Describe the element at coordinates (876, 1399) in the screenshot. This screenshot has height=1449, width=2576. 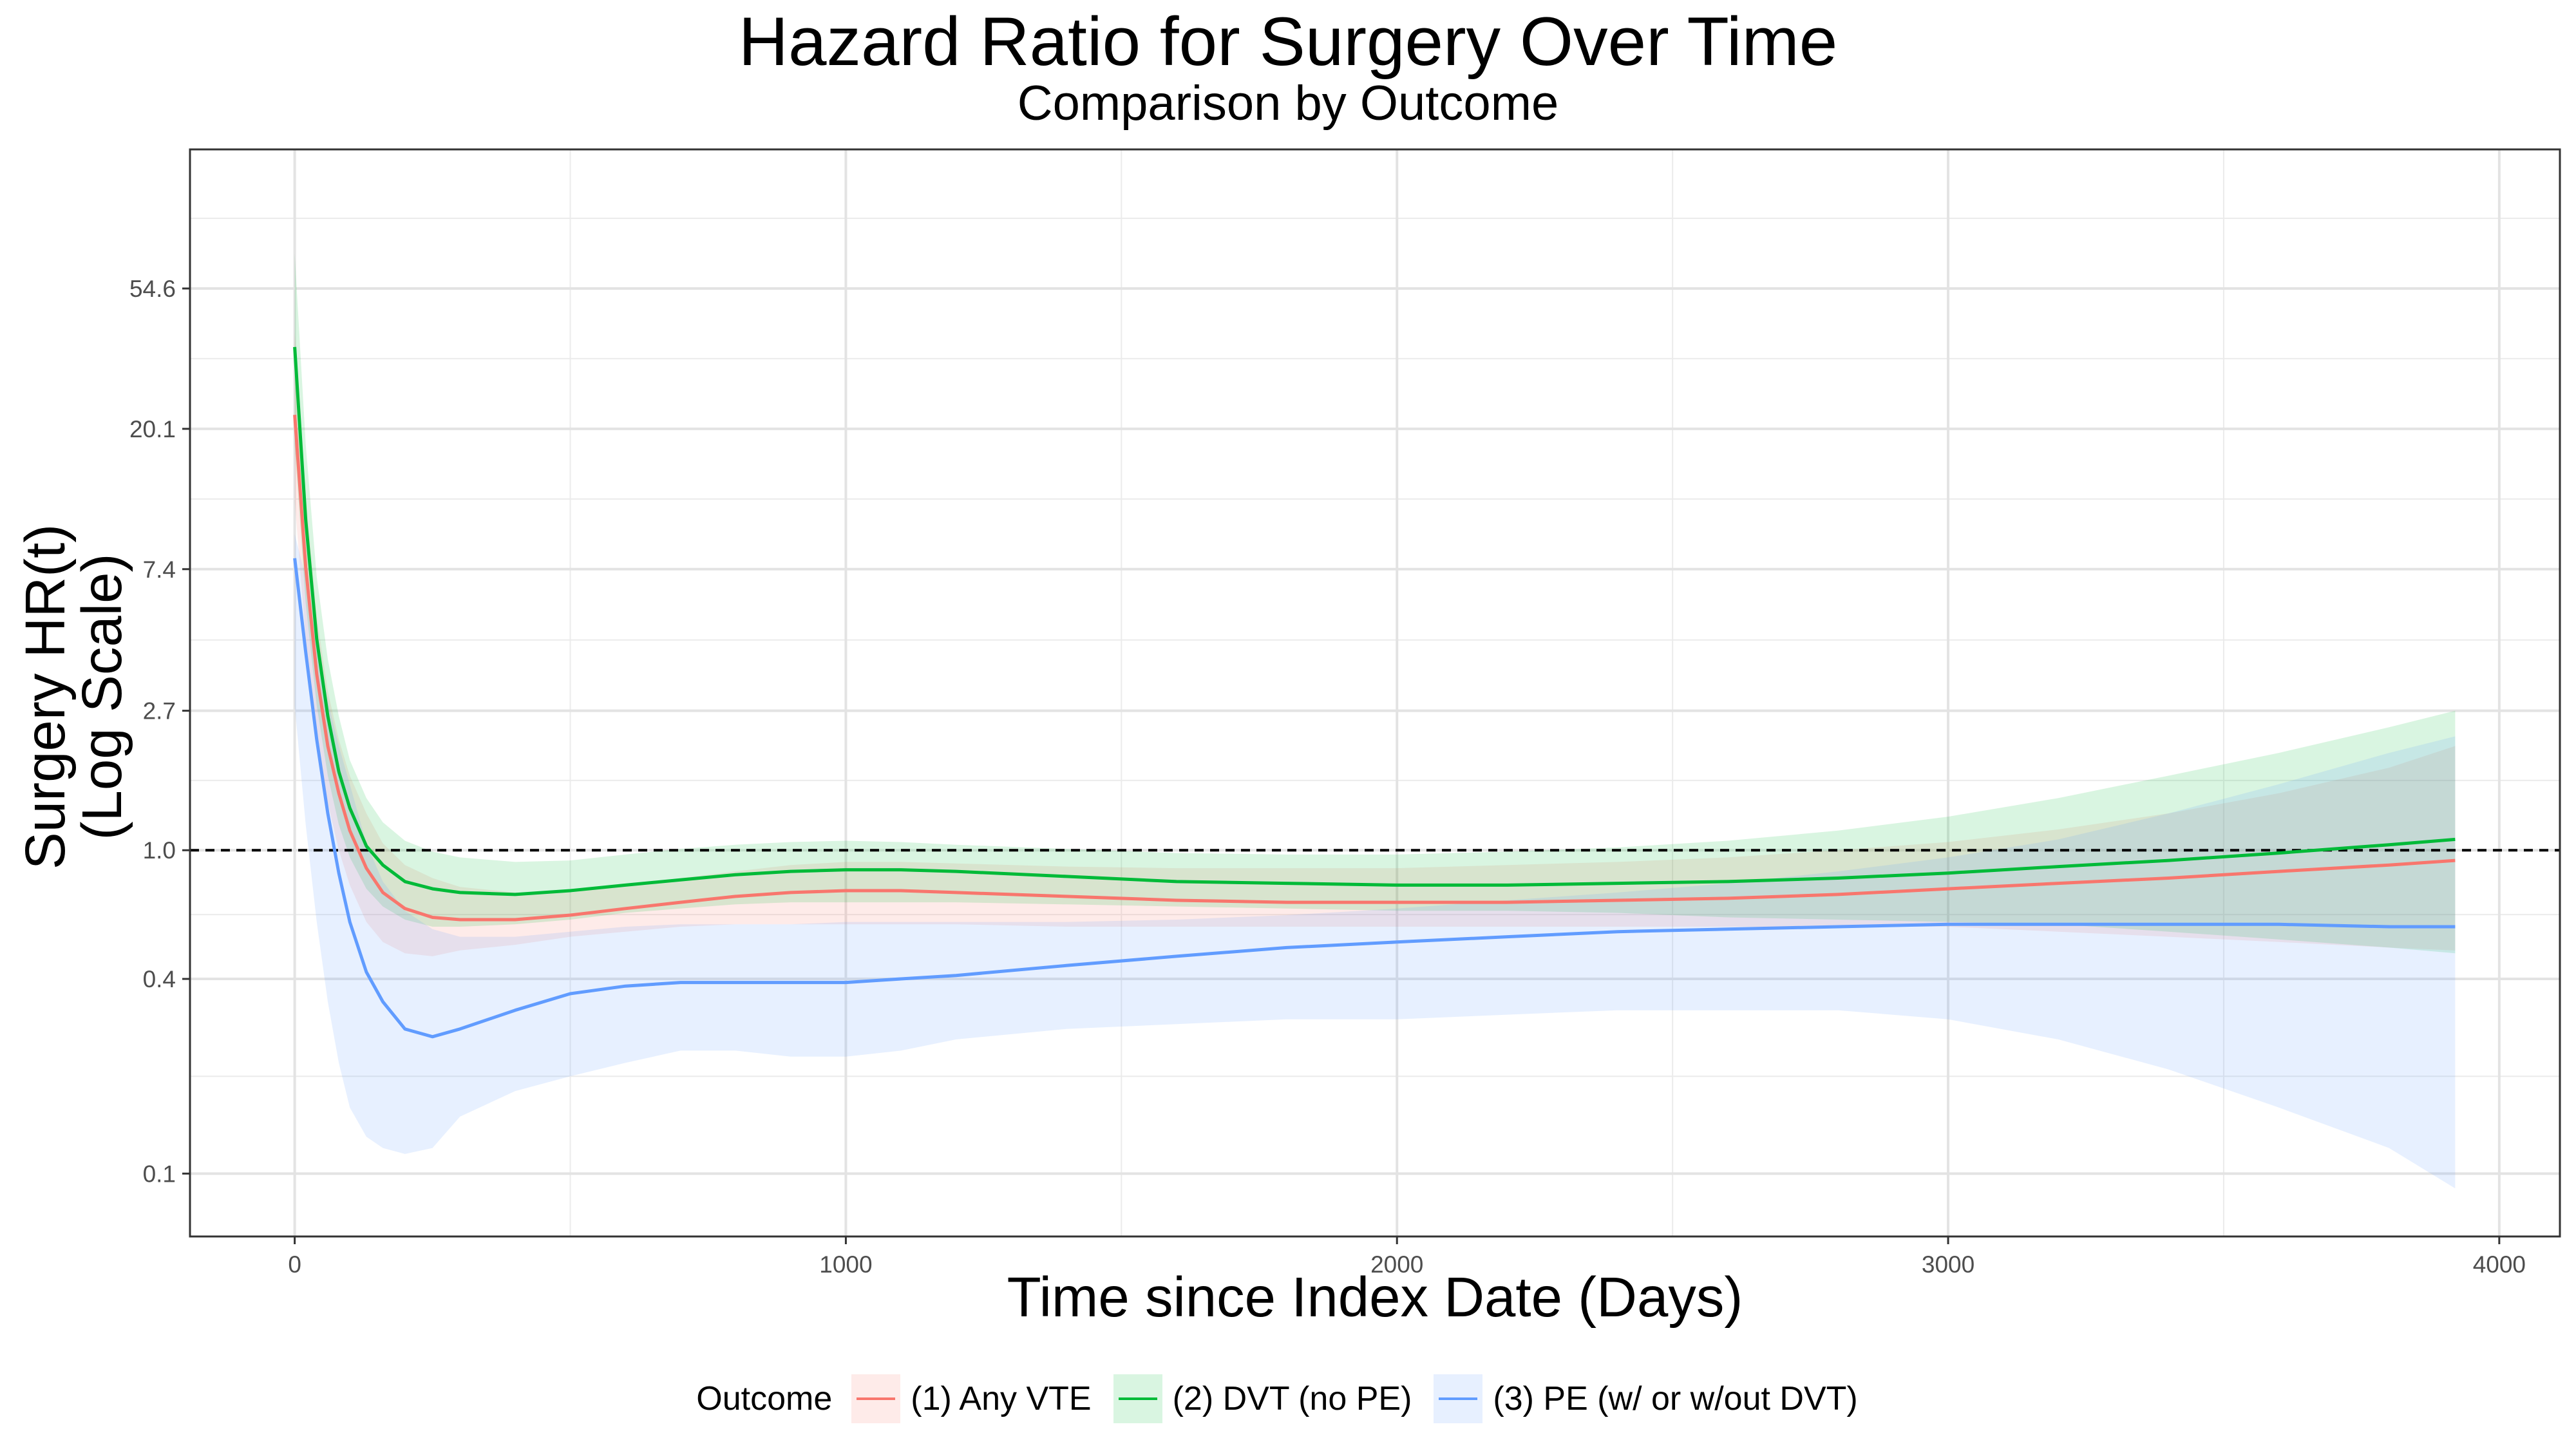
I see `legend-key-any-vte` at that location.